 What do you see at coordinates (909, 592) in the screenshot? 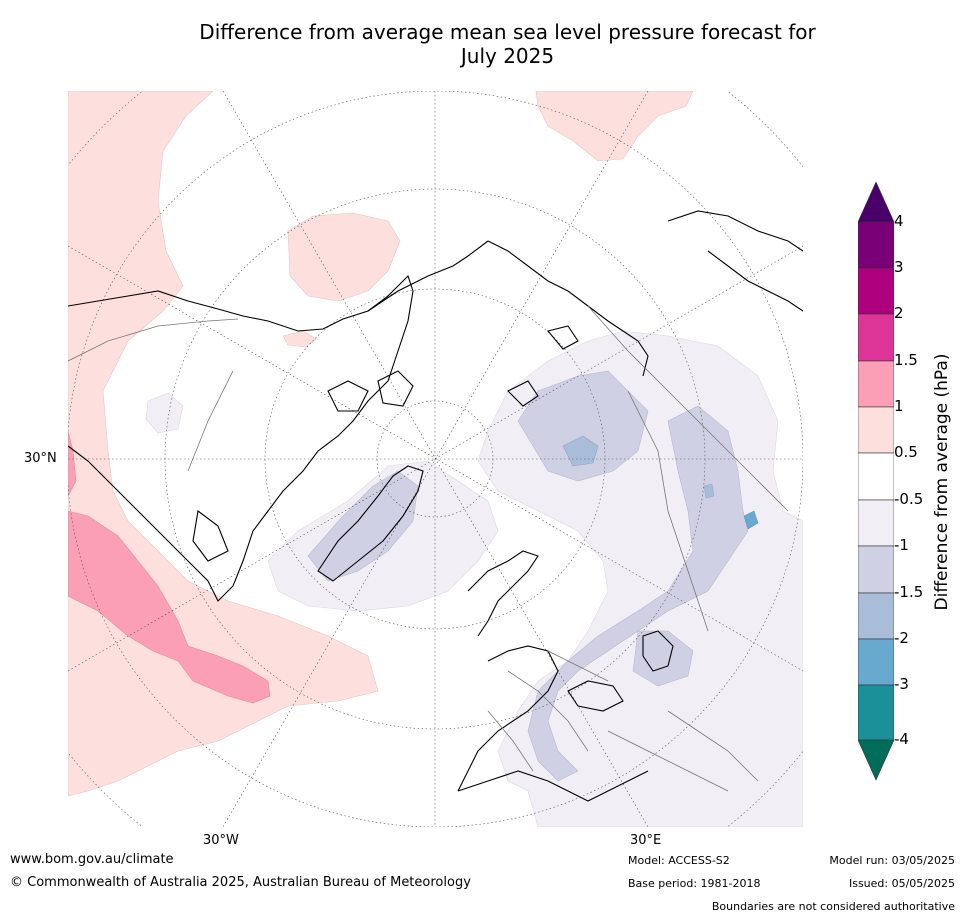
I see `colorbar-tick-label: -1.5` at bounding box center [909, 592].